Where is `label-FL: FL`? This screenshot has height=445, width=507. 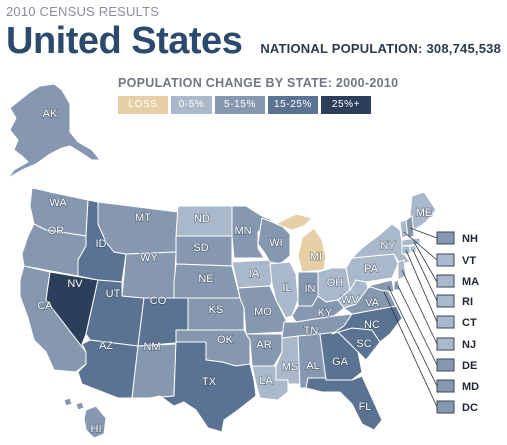
label-FL: FL is located at coordinates (365, 407).